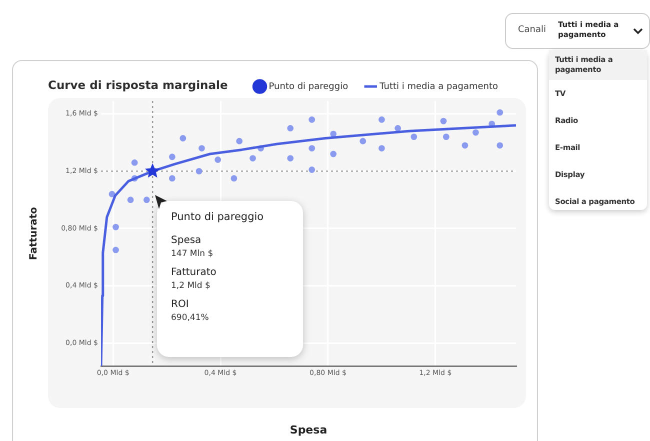  What do you see at coordinates (308, 87) in the screenshot?
I see `legend-label: Punto di pareggio` at bounding box center [308, 87].